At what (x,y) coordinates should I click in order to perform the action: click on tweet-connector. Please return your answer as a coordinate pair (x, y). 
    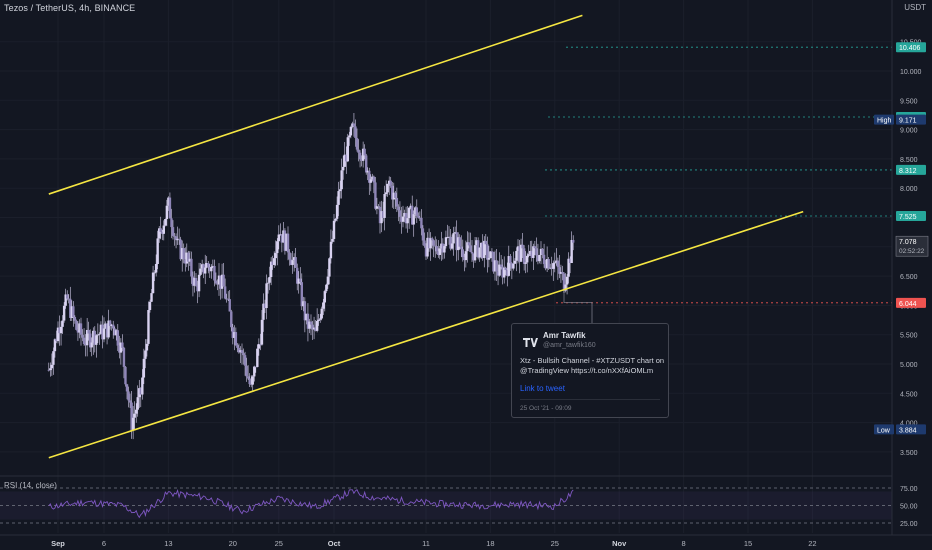
    Looking at the image, I should click on (578, 303).